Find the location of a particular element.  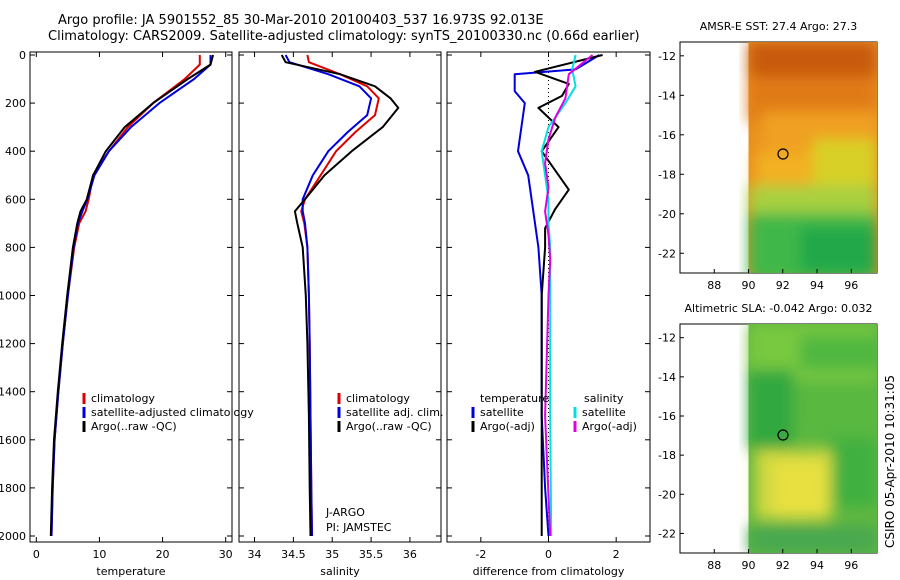

x-axis-label: temperature is located at coordinates (130, 571).